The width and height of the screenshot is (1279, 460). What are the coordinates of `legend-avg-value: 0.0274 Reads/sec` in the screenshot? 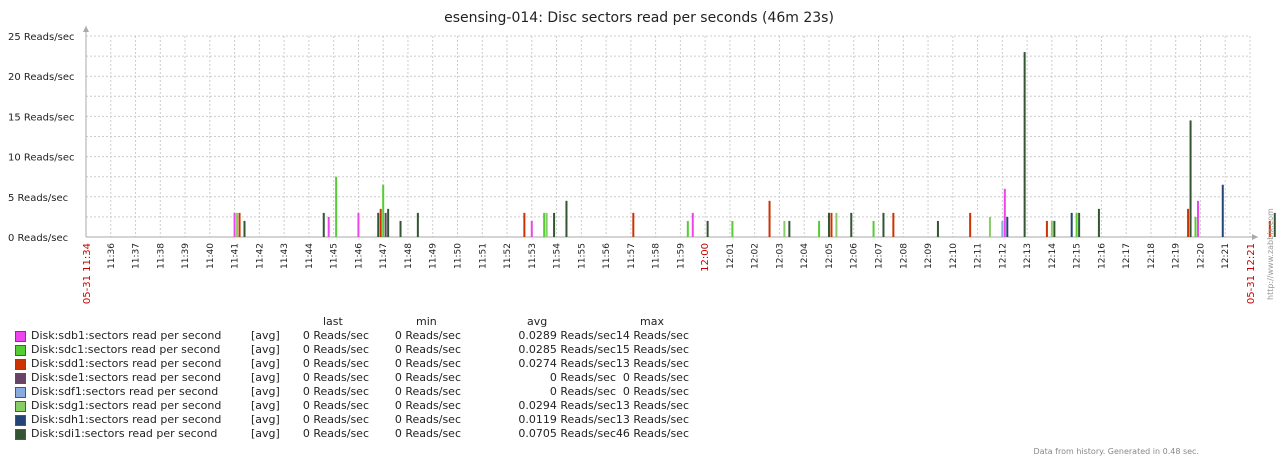 It's located at (567, 363).